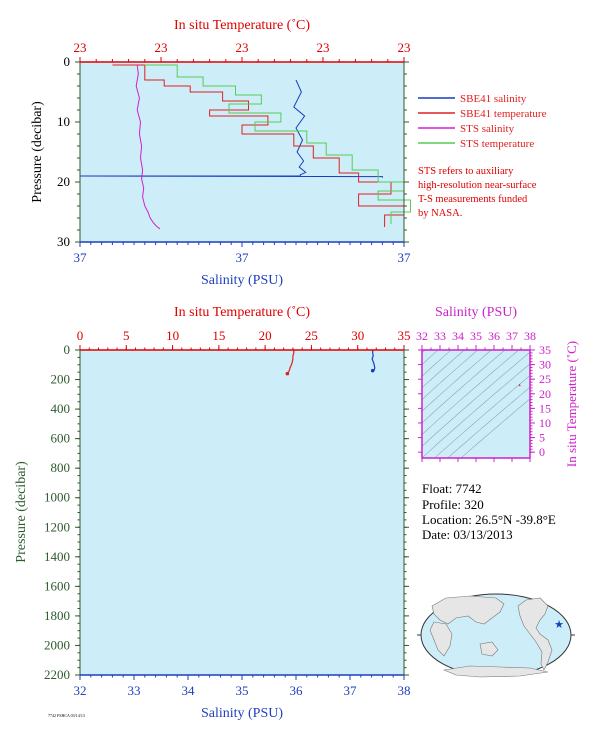 Image resolution: width=601 pixels, height=741 pixels. I want to click on ts-right-tick-label: 25, so click(545, 379).